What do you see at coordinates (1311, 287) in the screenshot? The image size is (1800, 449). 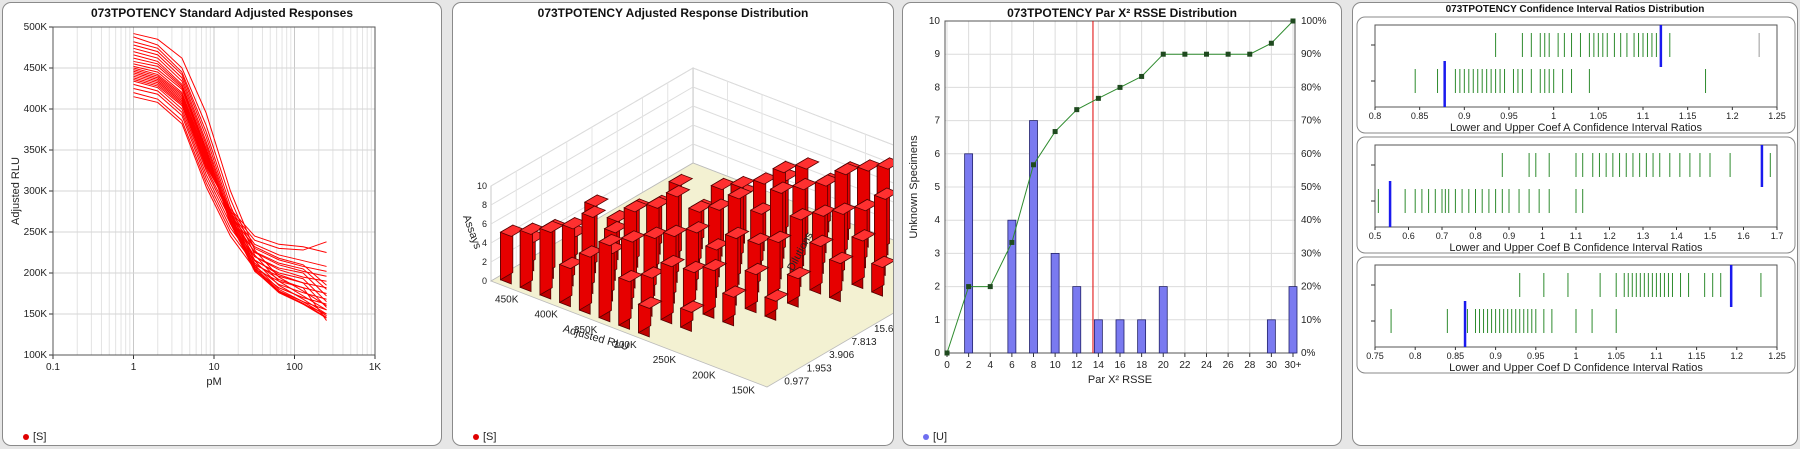 I see `y2-tick-label: 20%` at bounding box center [1311, 287].